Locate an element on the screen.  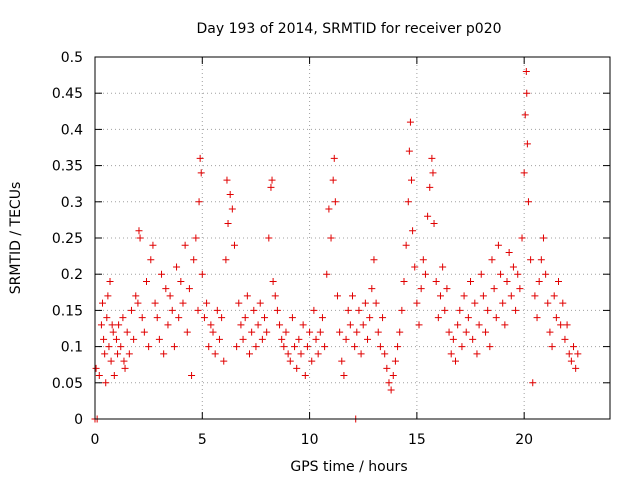
y-tick-label: 0.05 is located at coordinates (67, 384).